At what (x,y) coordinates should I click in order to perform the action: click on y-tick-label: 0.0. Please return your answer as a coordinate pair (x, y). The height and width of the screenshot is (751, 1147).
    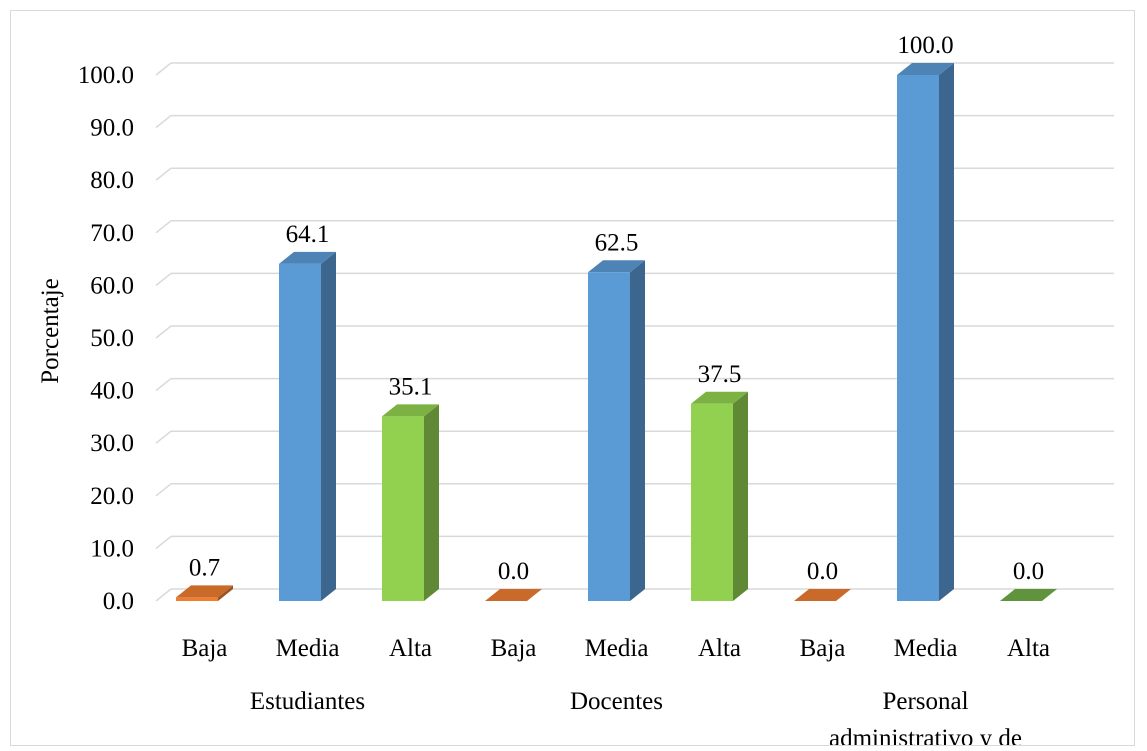
    Looking at the image, I should click on (118, 601).